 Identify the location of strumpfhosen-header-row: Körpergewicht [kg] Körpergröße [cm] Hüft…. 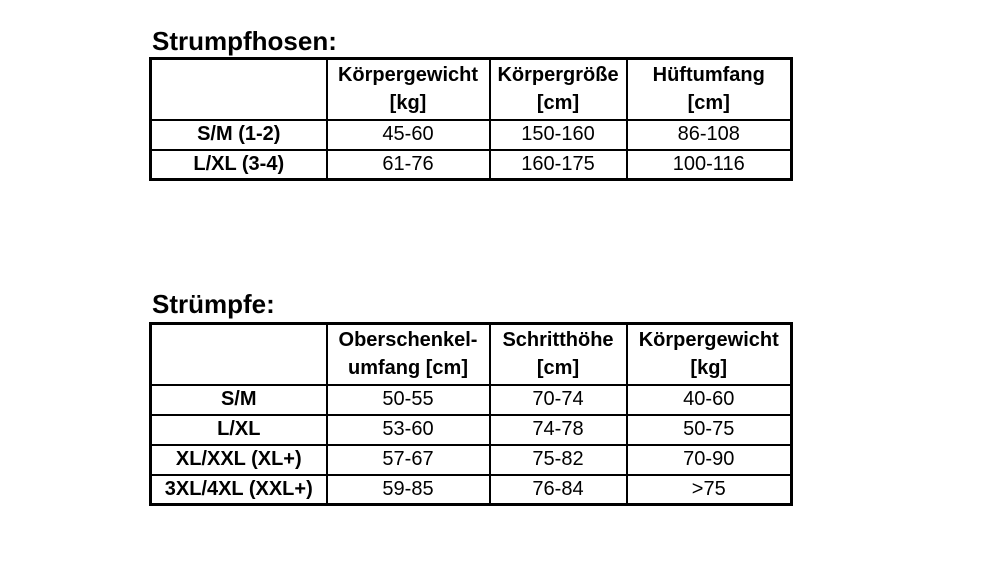
(471, 89).